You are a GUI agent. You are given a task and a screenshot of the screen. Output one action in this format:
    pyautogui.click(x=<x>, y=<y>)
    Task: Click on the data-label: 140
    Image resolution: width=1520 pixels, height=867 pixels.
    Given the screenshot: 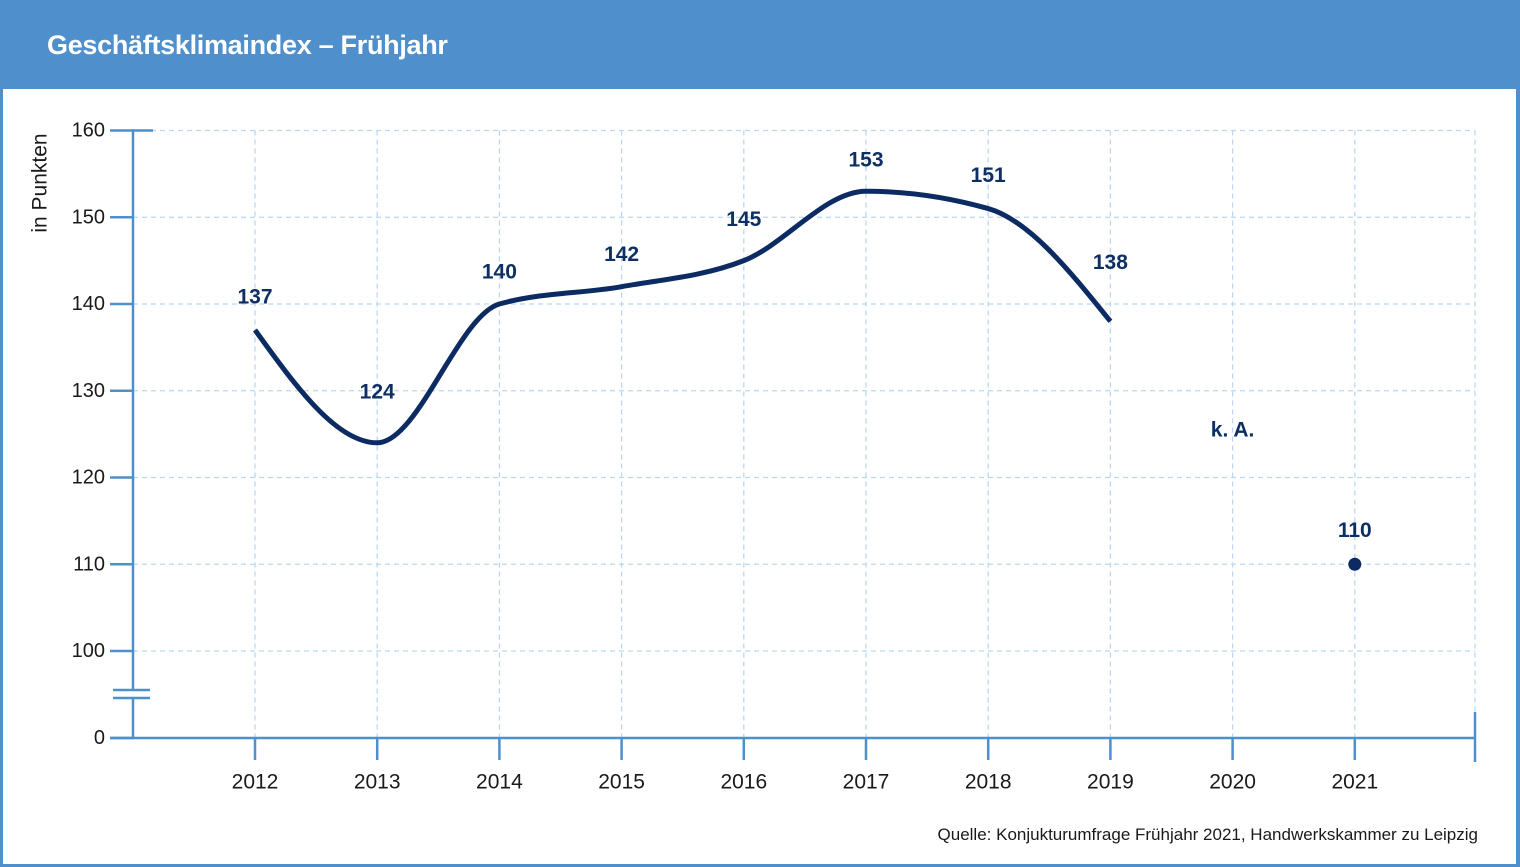 What is the action you would take?
    pyautogui.click(x=499, y=272)
    